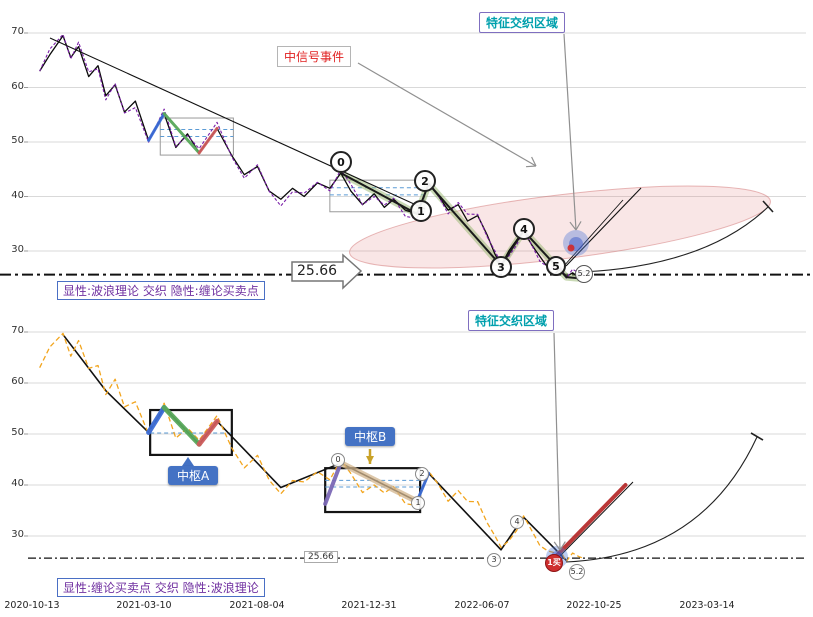  I want to click on top-panel-caption: 显性:波浪理论 交织 隐性:缠论买卖点, so click(161, 290).